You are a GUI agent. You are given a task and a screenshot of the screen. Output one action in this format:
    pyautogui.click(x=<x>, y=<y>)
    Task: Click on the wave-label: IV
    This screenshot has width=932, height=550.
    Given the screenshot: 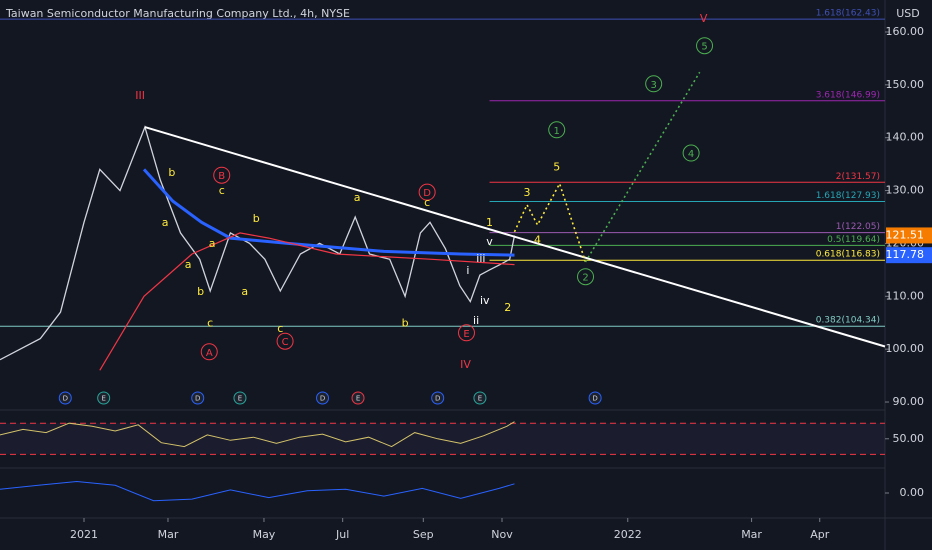 What is the action you would take?
    pyautogui.click(x=465, y=364)
    